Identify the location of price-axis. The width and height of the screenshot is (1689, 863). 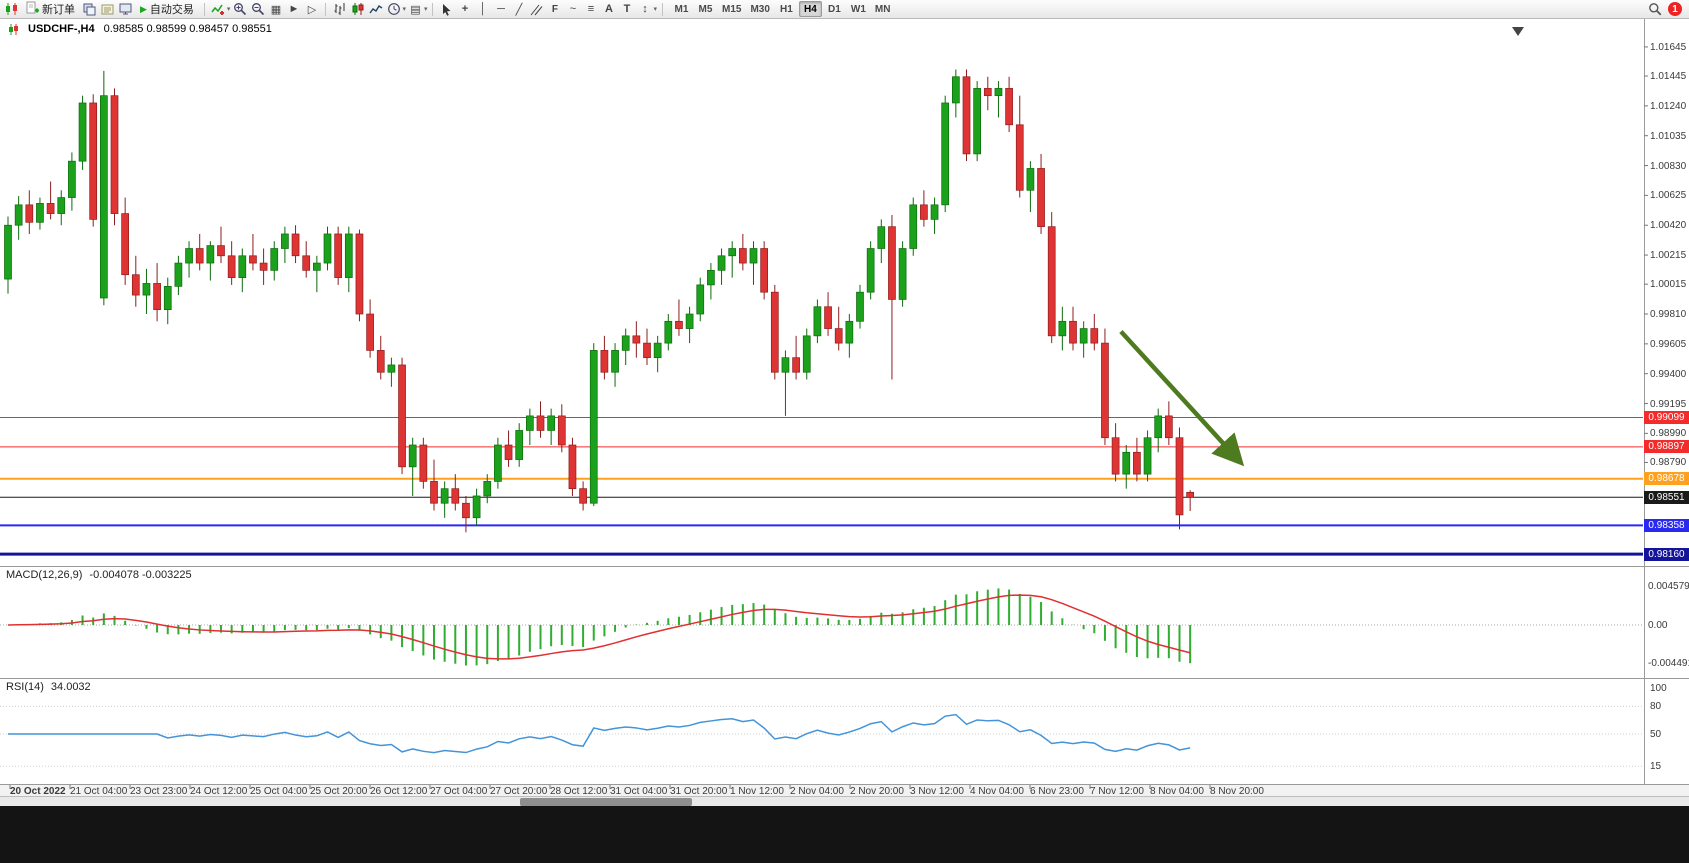
(1666, 401).